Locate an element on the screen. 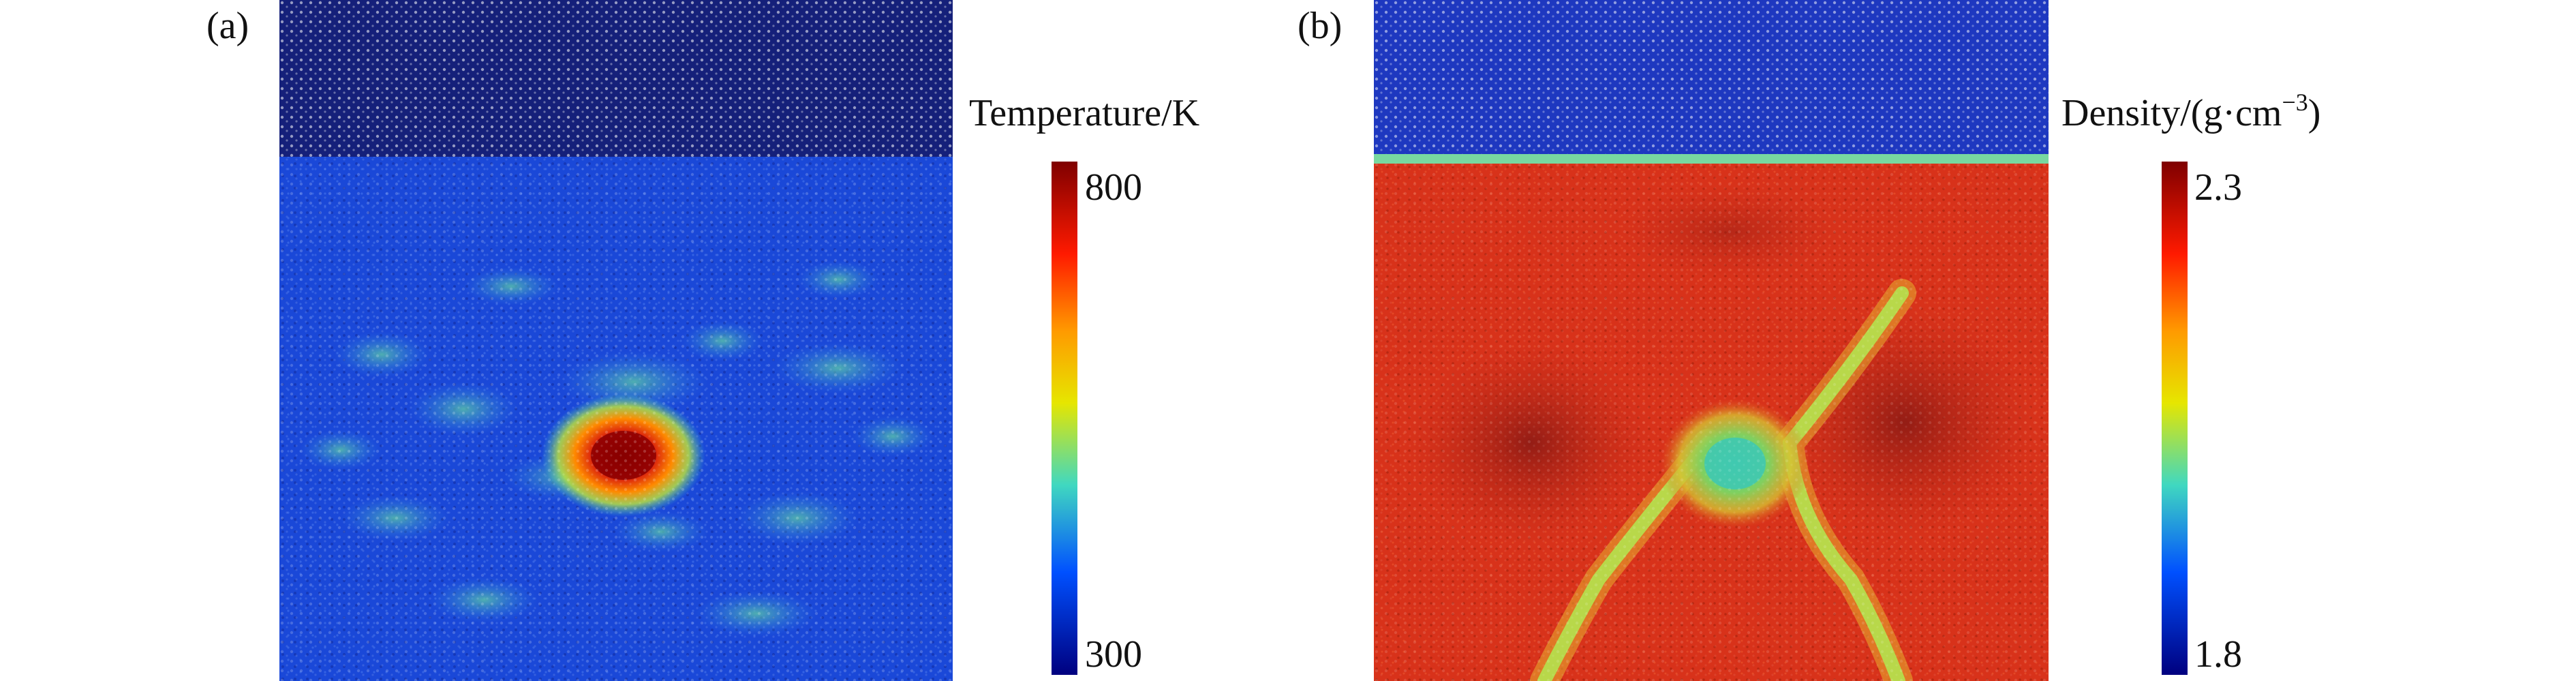 This screenshot has width=2576, height=681. colorbar-a-min-label: 300 is located at coordinates (1113, 654).